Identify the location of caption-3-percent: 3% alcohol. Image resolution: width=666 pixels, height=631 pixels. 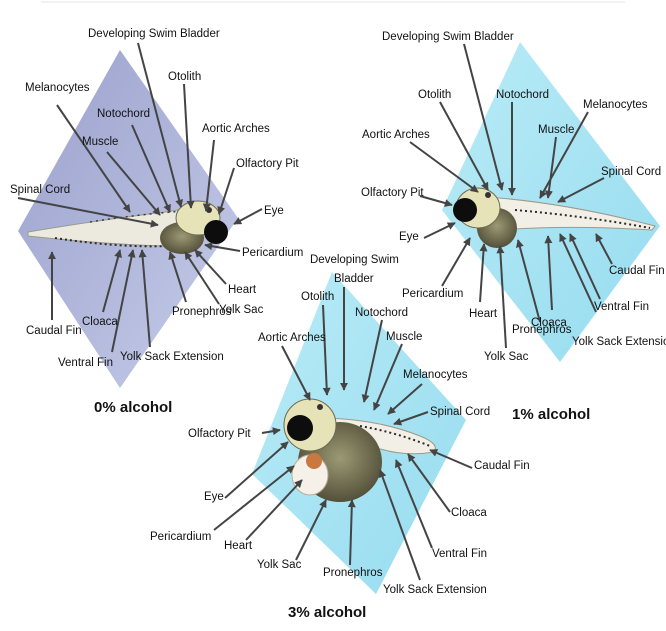
(327, 612).